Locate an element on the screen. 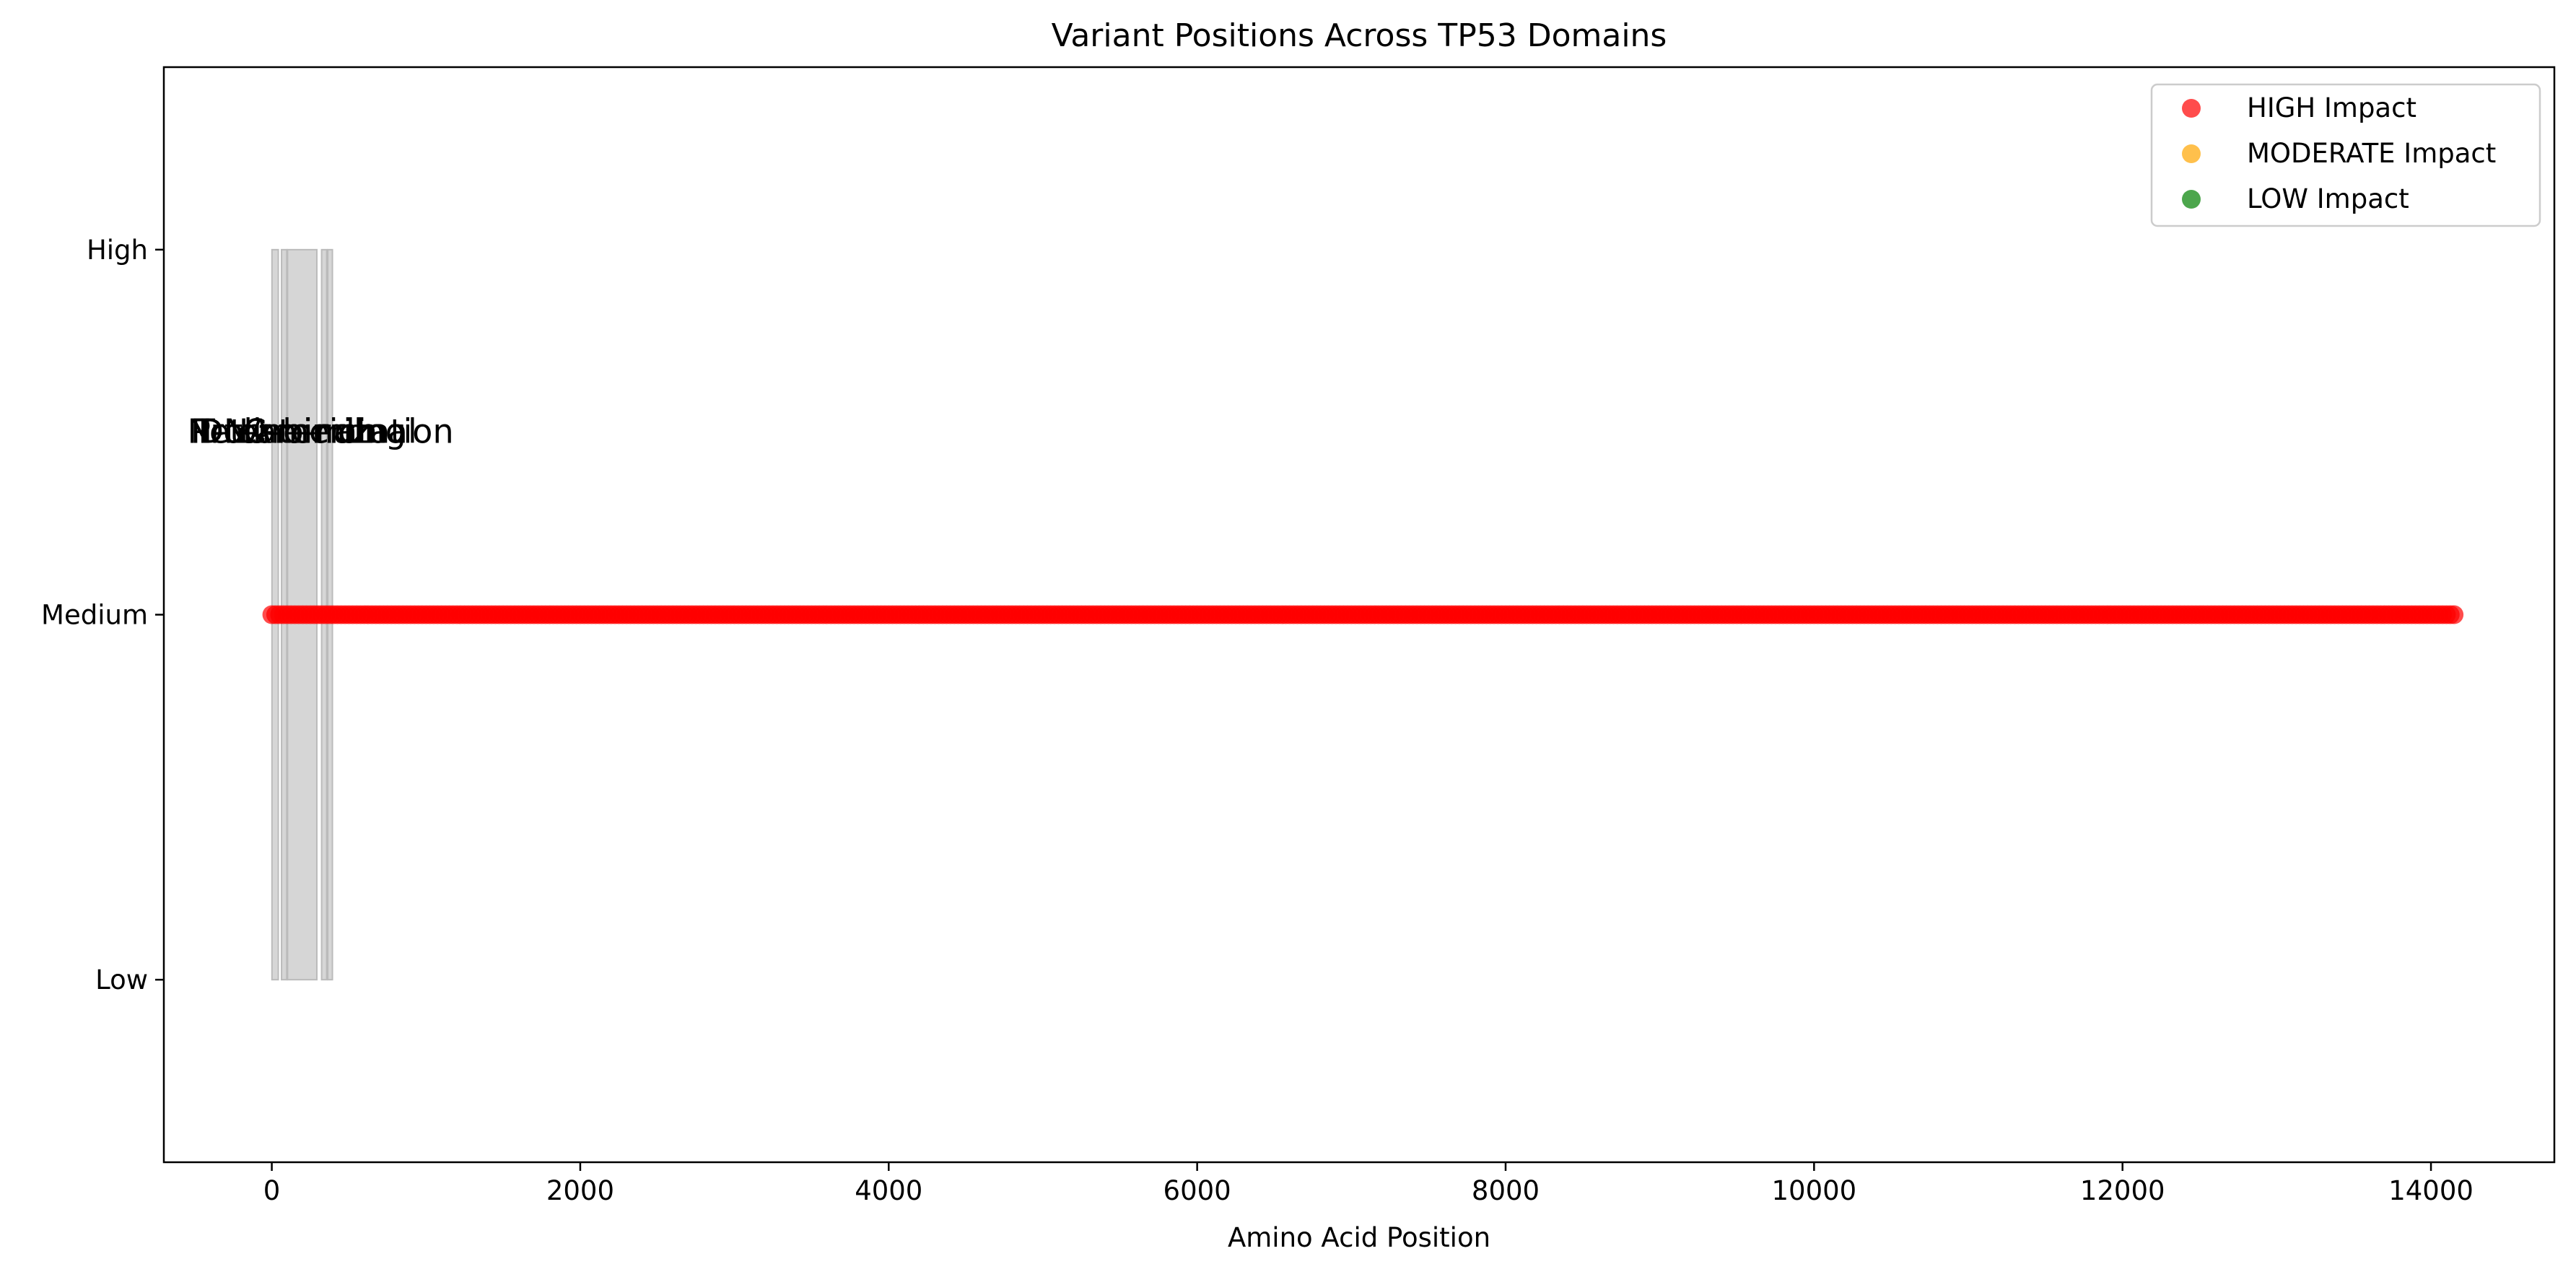  scatter-points is located at coordinates (1363, 614).